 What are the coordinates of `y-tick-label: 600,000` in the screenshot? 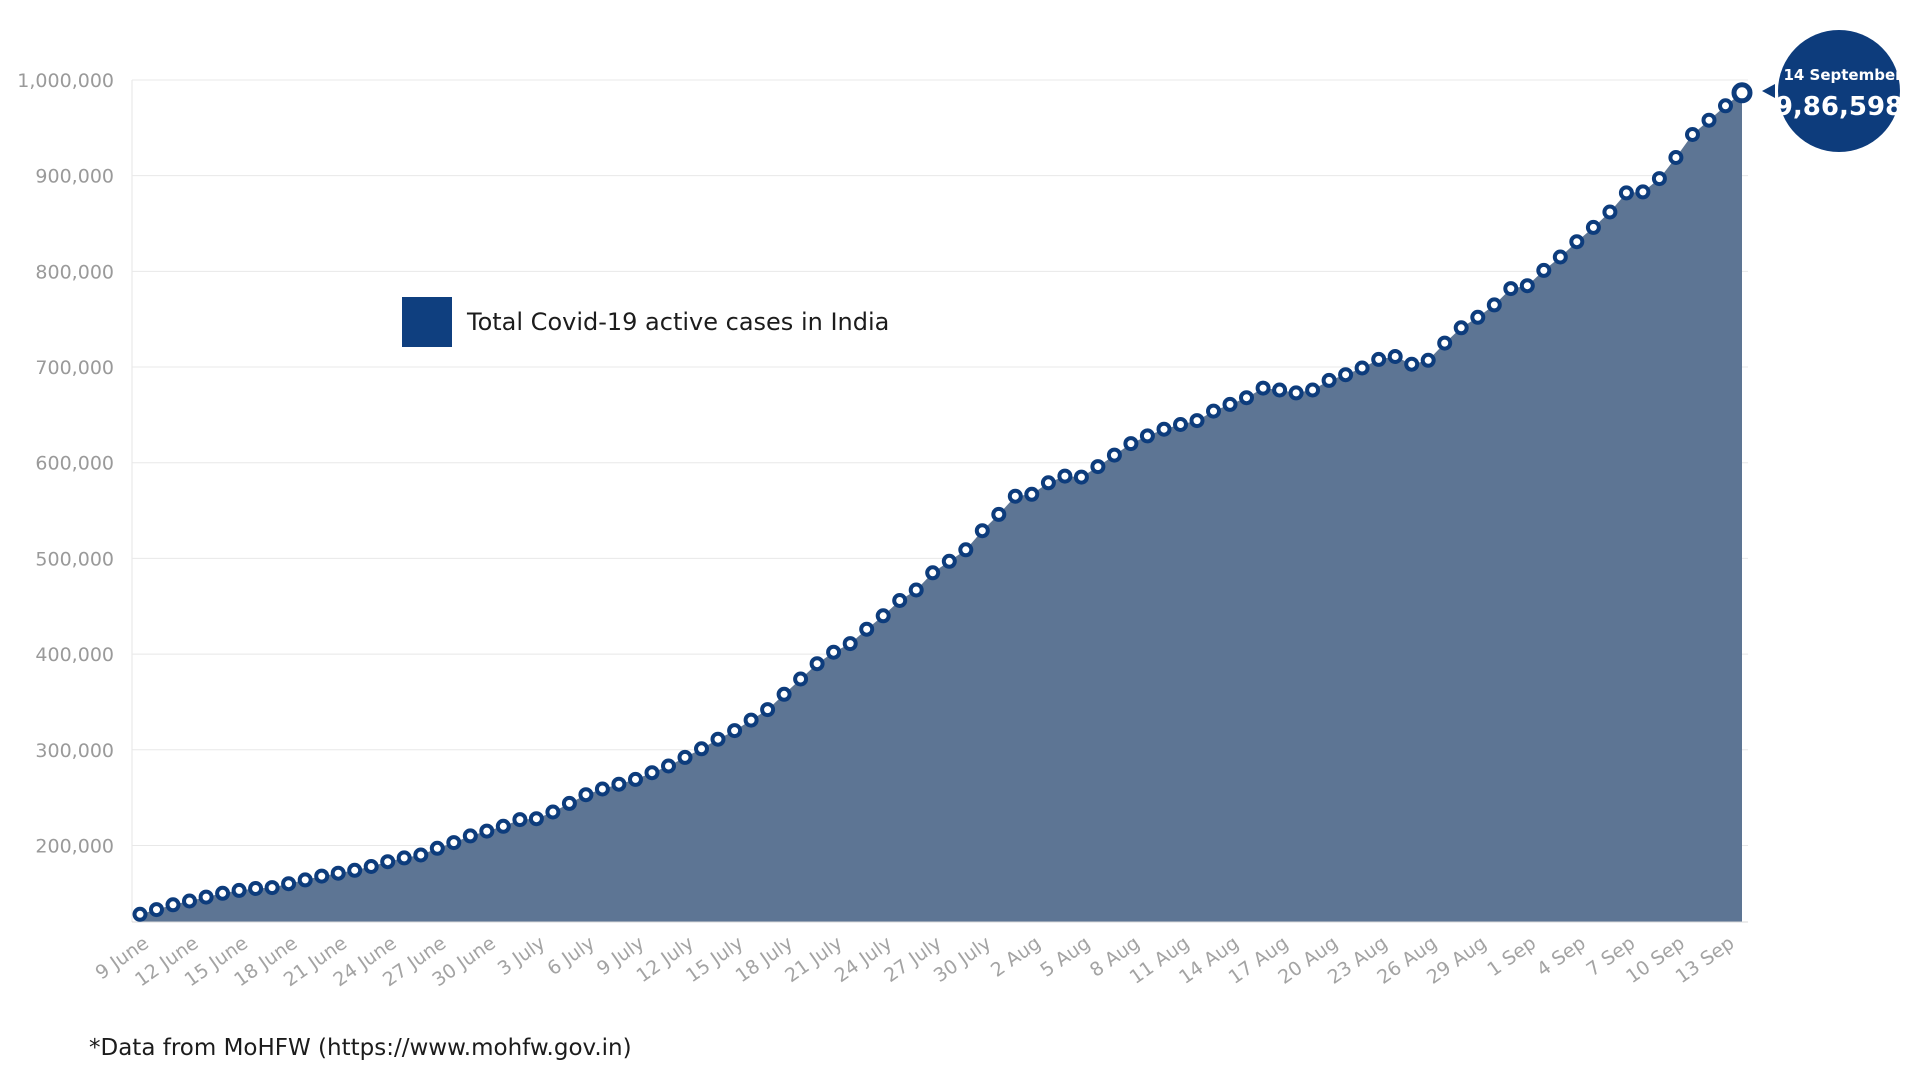 It's located at (74, 464).